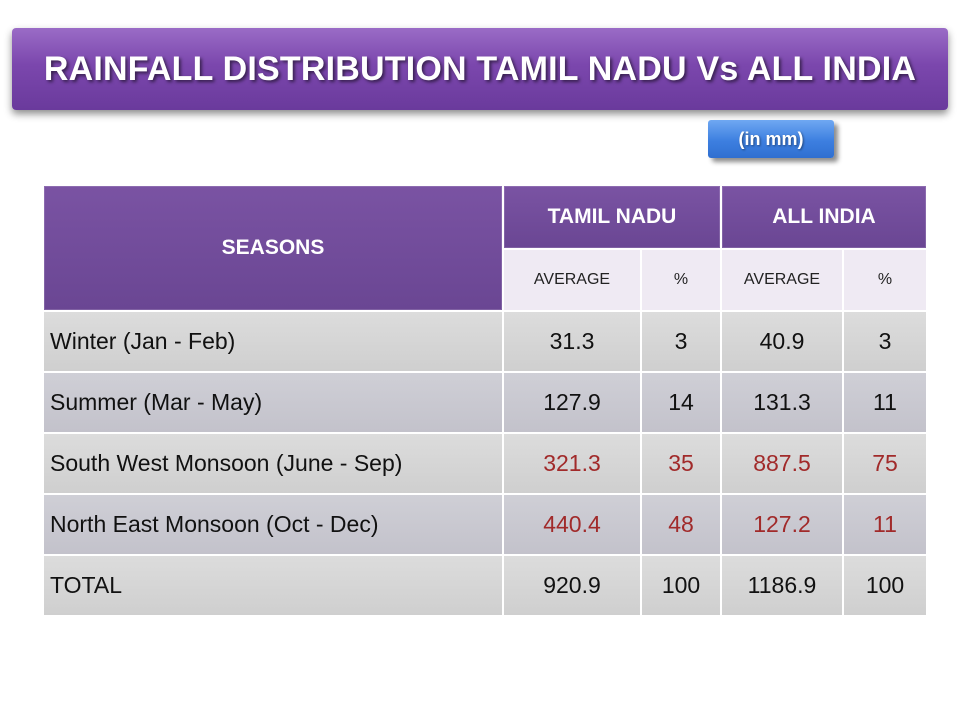 This screenshot has width=960, height=720. I want to click on season-label: North East Monsoon (Oct - Dec), so click(273, 524).